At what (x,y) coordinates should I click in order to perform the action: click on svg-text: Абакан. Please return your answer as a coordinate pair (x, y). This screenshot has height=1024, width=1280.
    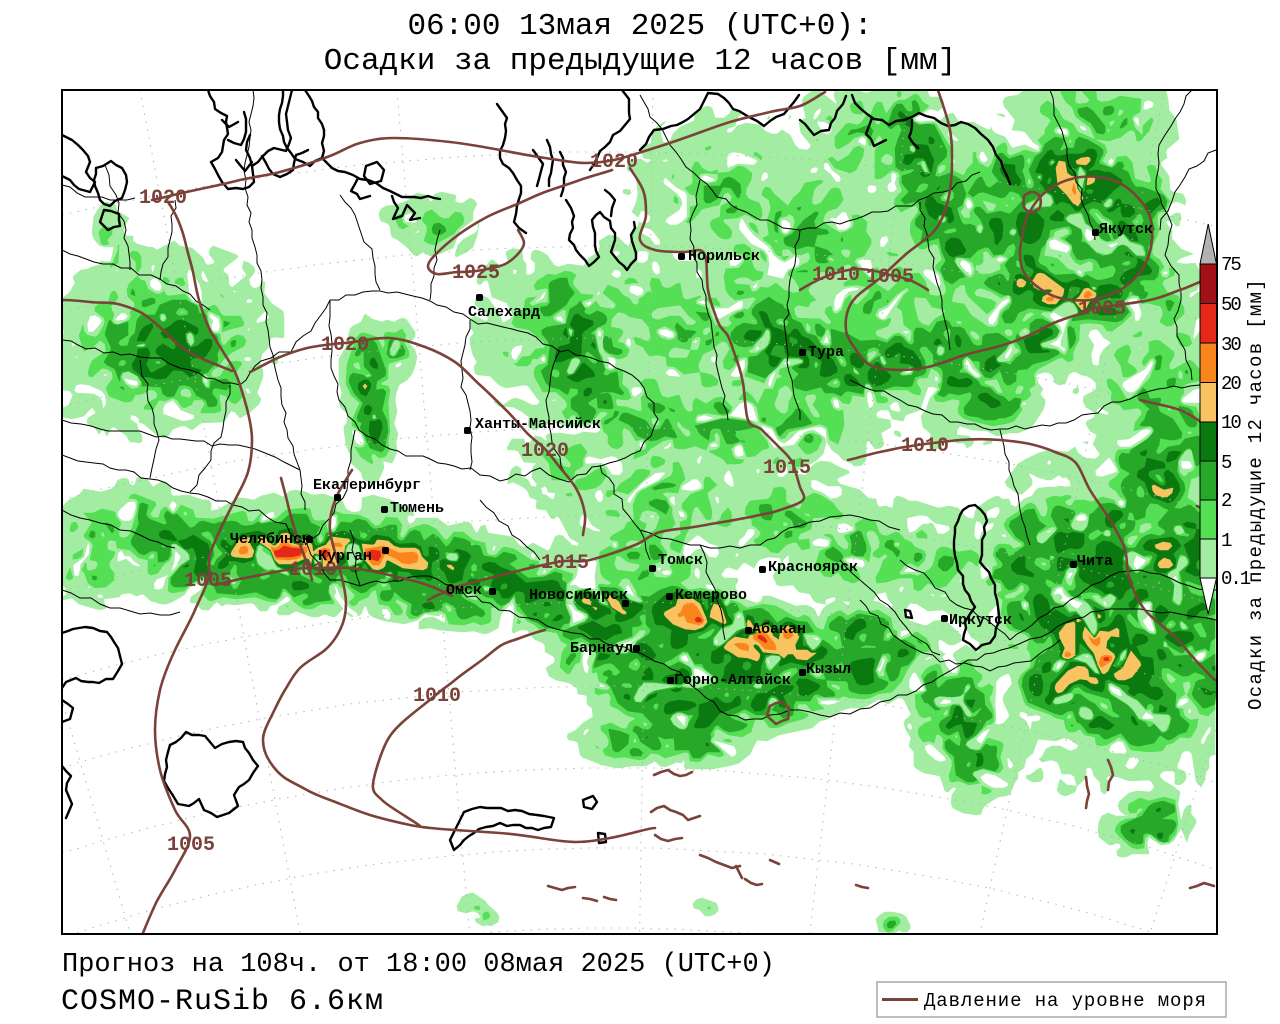
    Looking at the image, I should click on (779, 629).